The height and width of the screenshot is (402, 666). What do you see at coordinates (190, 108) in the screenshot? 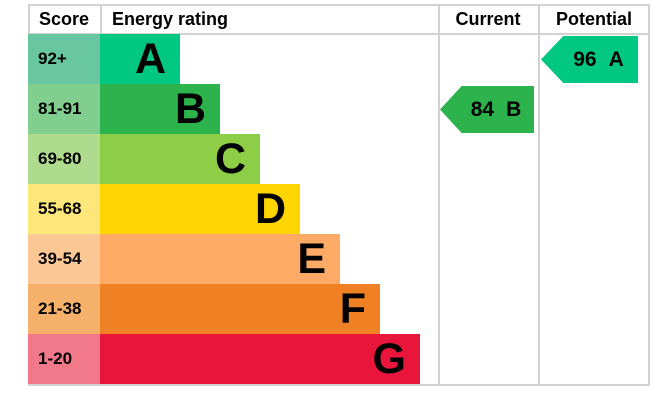
I see `band-letter-b: B` at bounding box center [190, 108].